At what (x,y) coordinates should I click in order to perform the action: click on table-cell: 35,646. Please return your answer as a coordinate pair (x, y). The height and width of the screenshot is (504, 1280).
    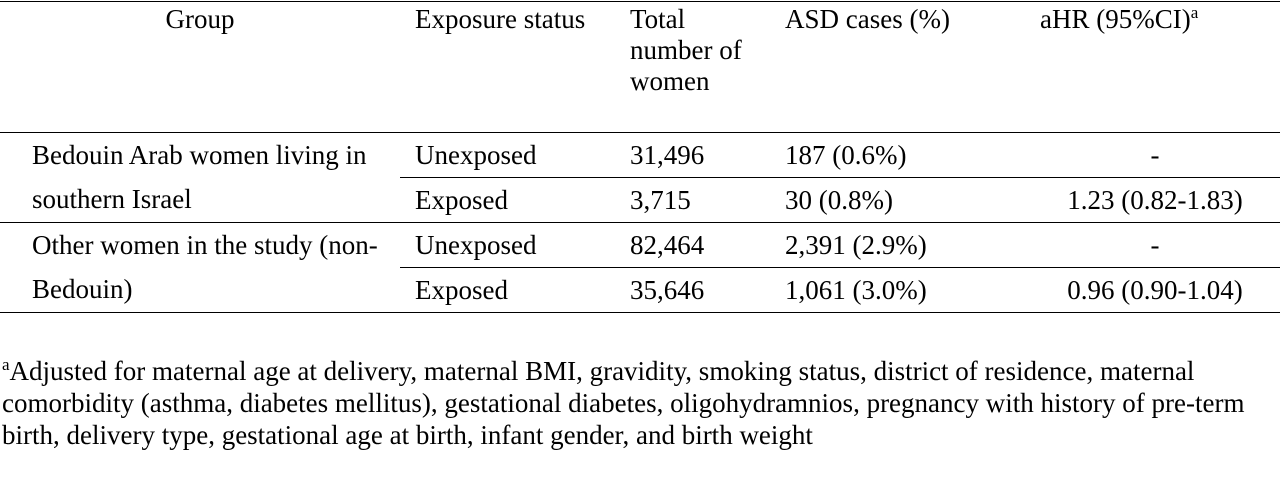
    Looking at the image, I should click on (692, 290).